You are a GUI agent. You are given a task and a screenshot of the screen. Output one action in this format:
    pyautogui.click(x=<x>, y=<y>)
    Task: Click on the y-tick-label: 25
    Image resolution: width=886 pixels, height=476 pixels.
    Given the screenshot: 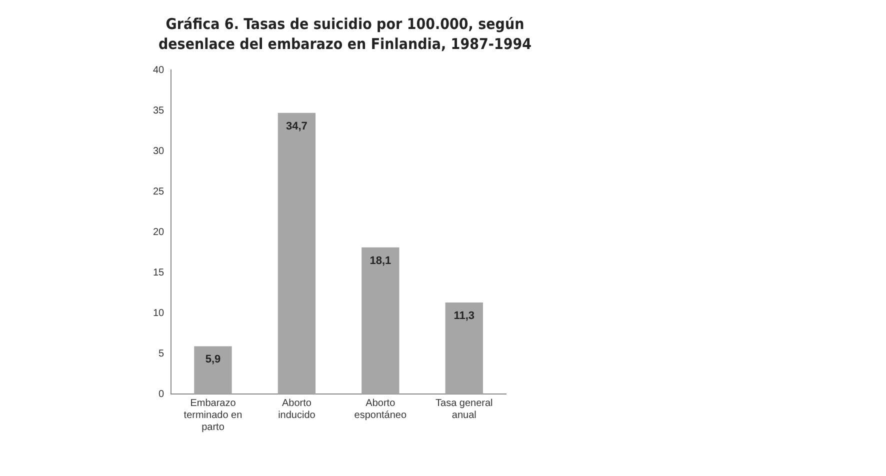 What is the action you would take?
    pyautogui.click(x=159, y=192)
    